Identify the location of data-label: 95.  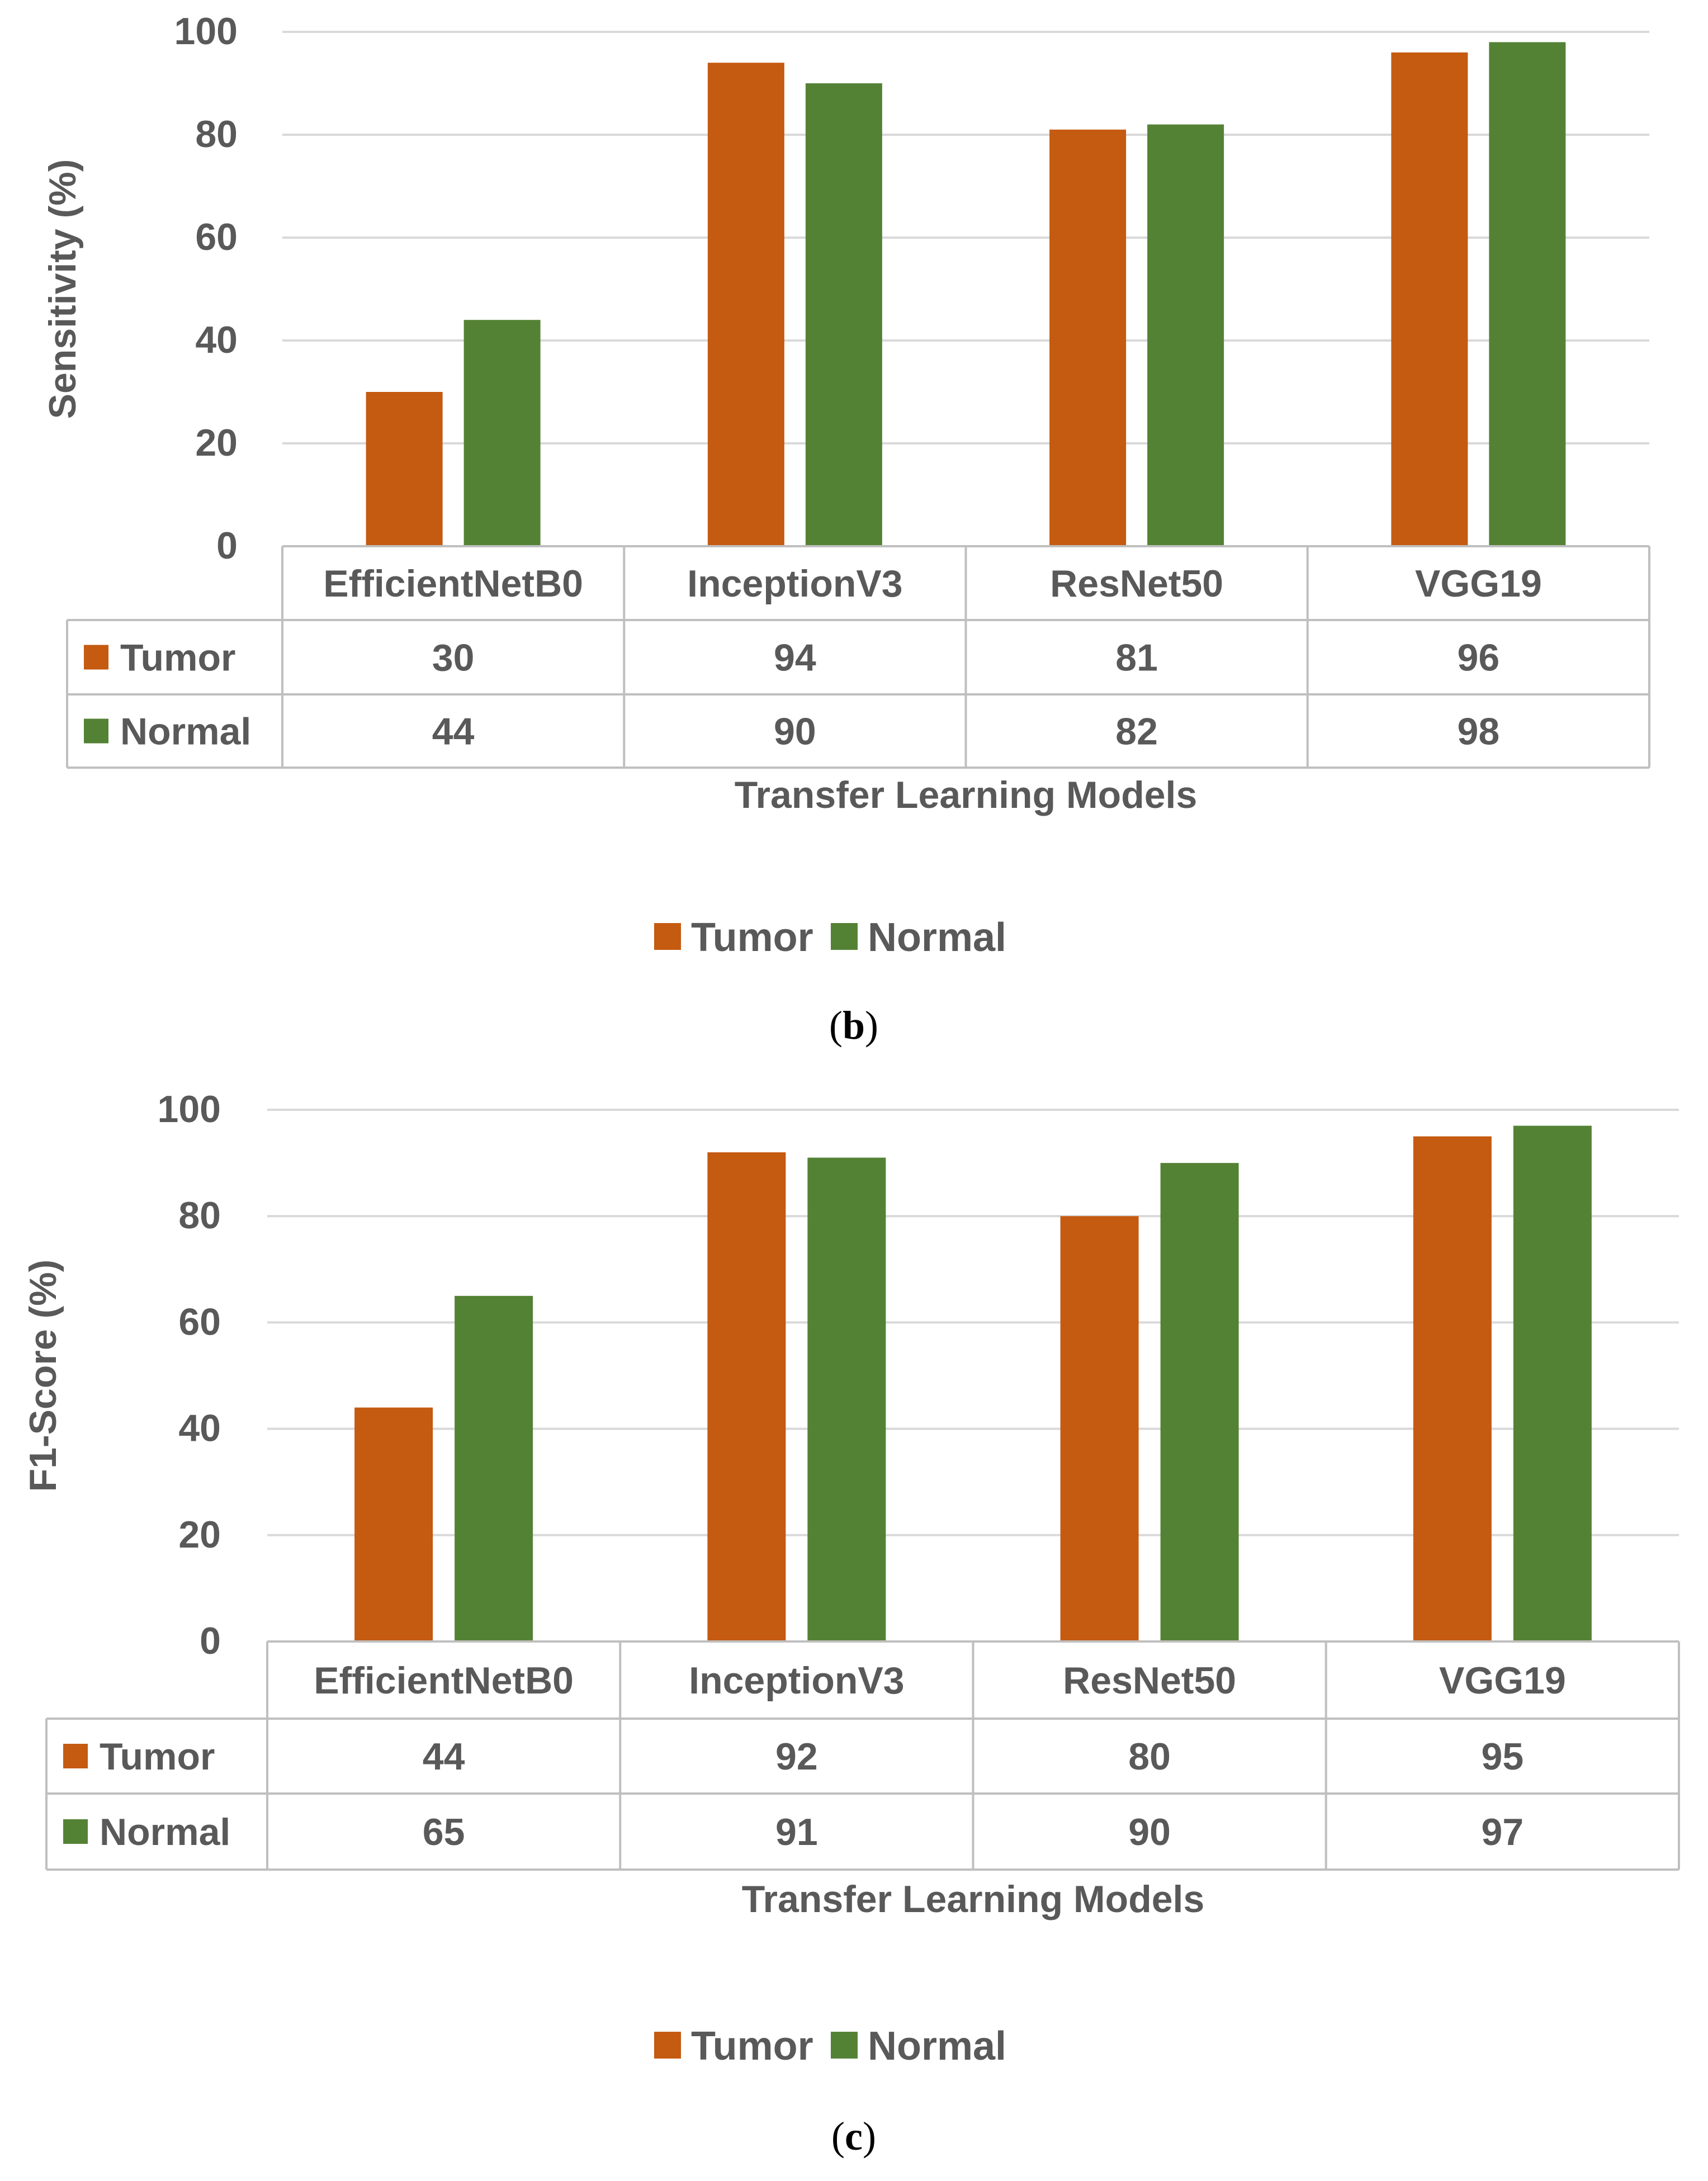
(1503, 1756).